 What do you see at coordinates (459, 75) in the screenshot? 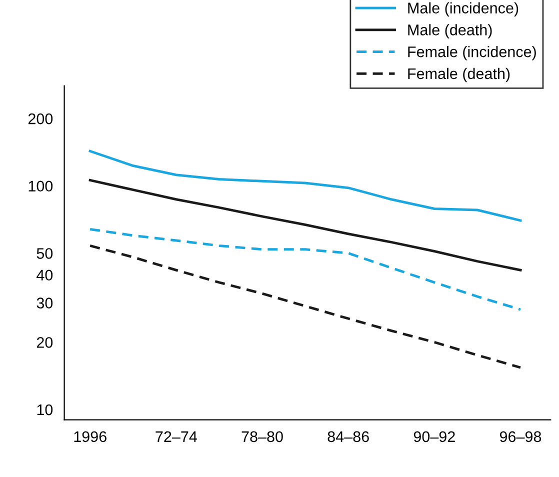
I see `legend-label: Female (death)` at bounding box center [459, 75].